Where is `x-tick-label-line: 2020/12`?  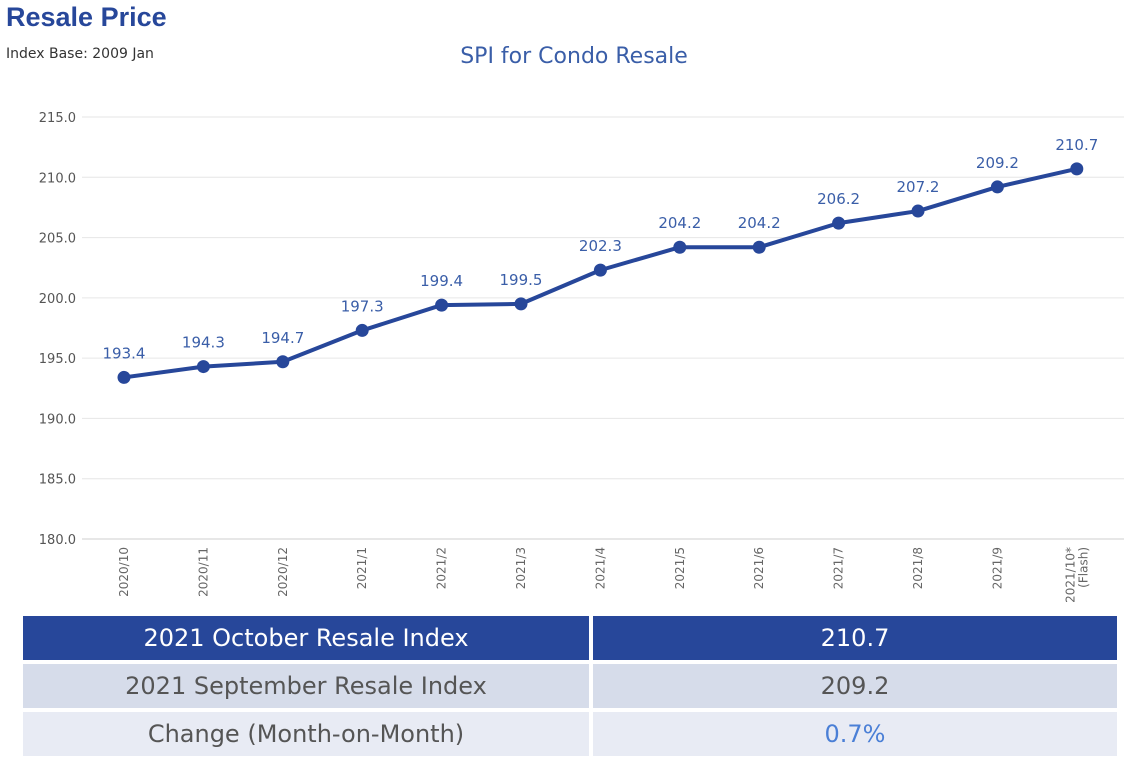
x-tick-label-line: 2020/12 is located at coordinates (283, 572).